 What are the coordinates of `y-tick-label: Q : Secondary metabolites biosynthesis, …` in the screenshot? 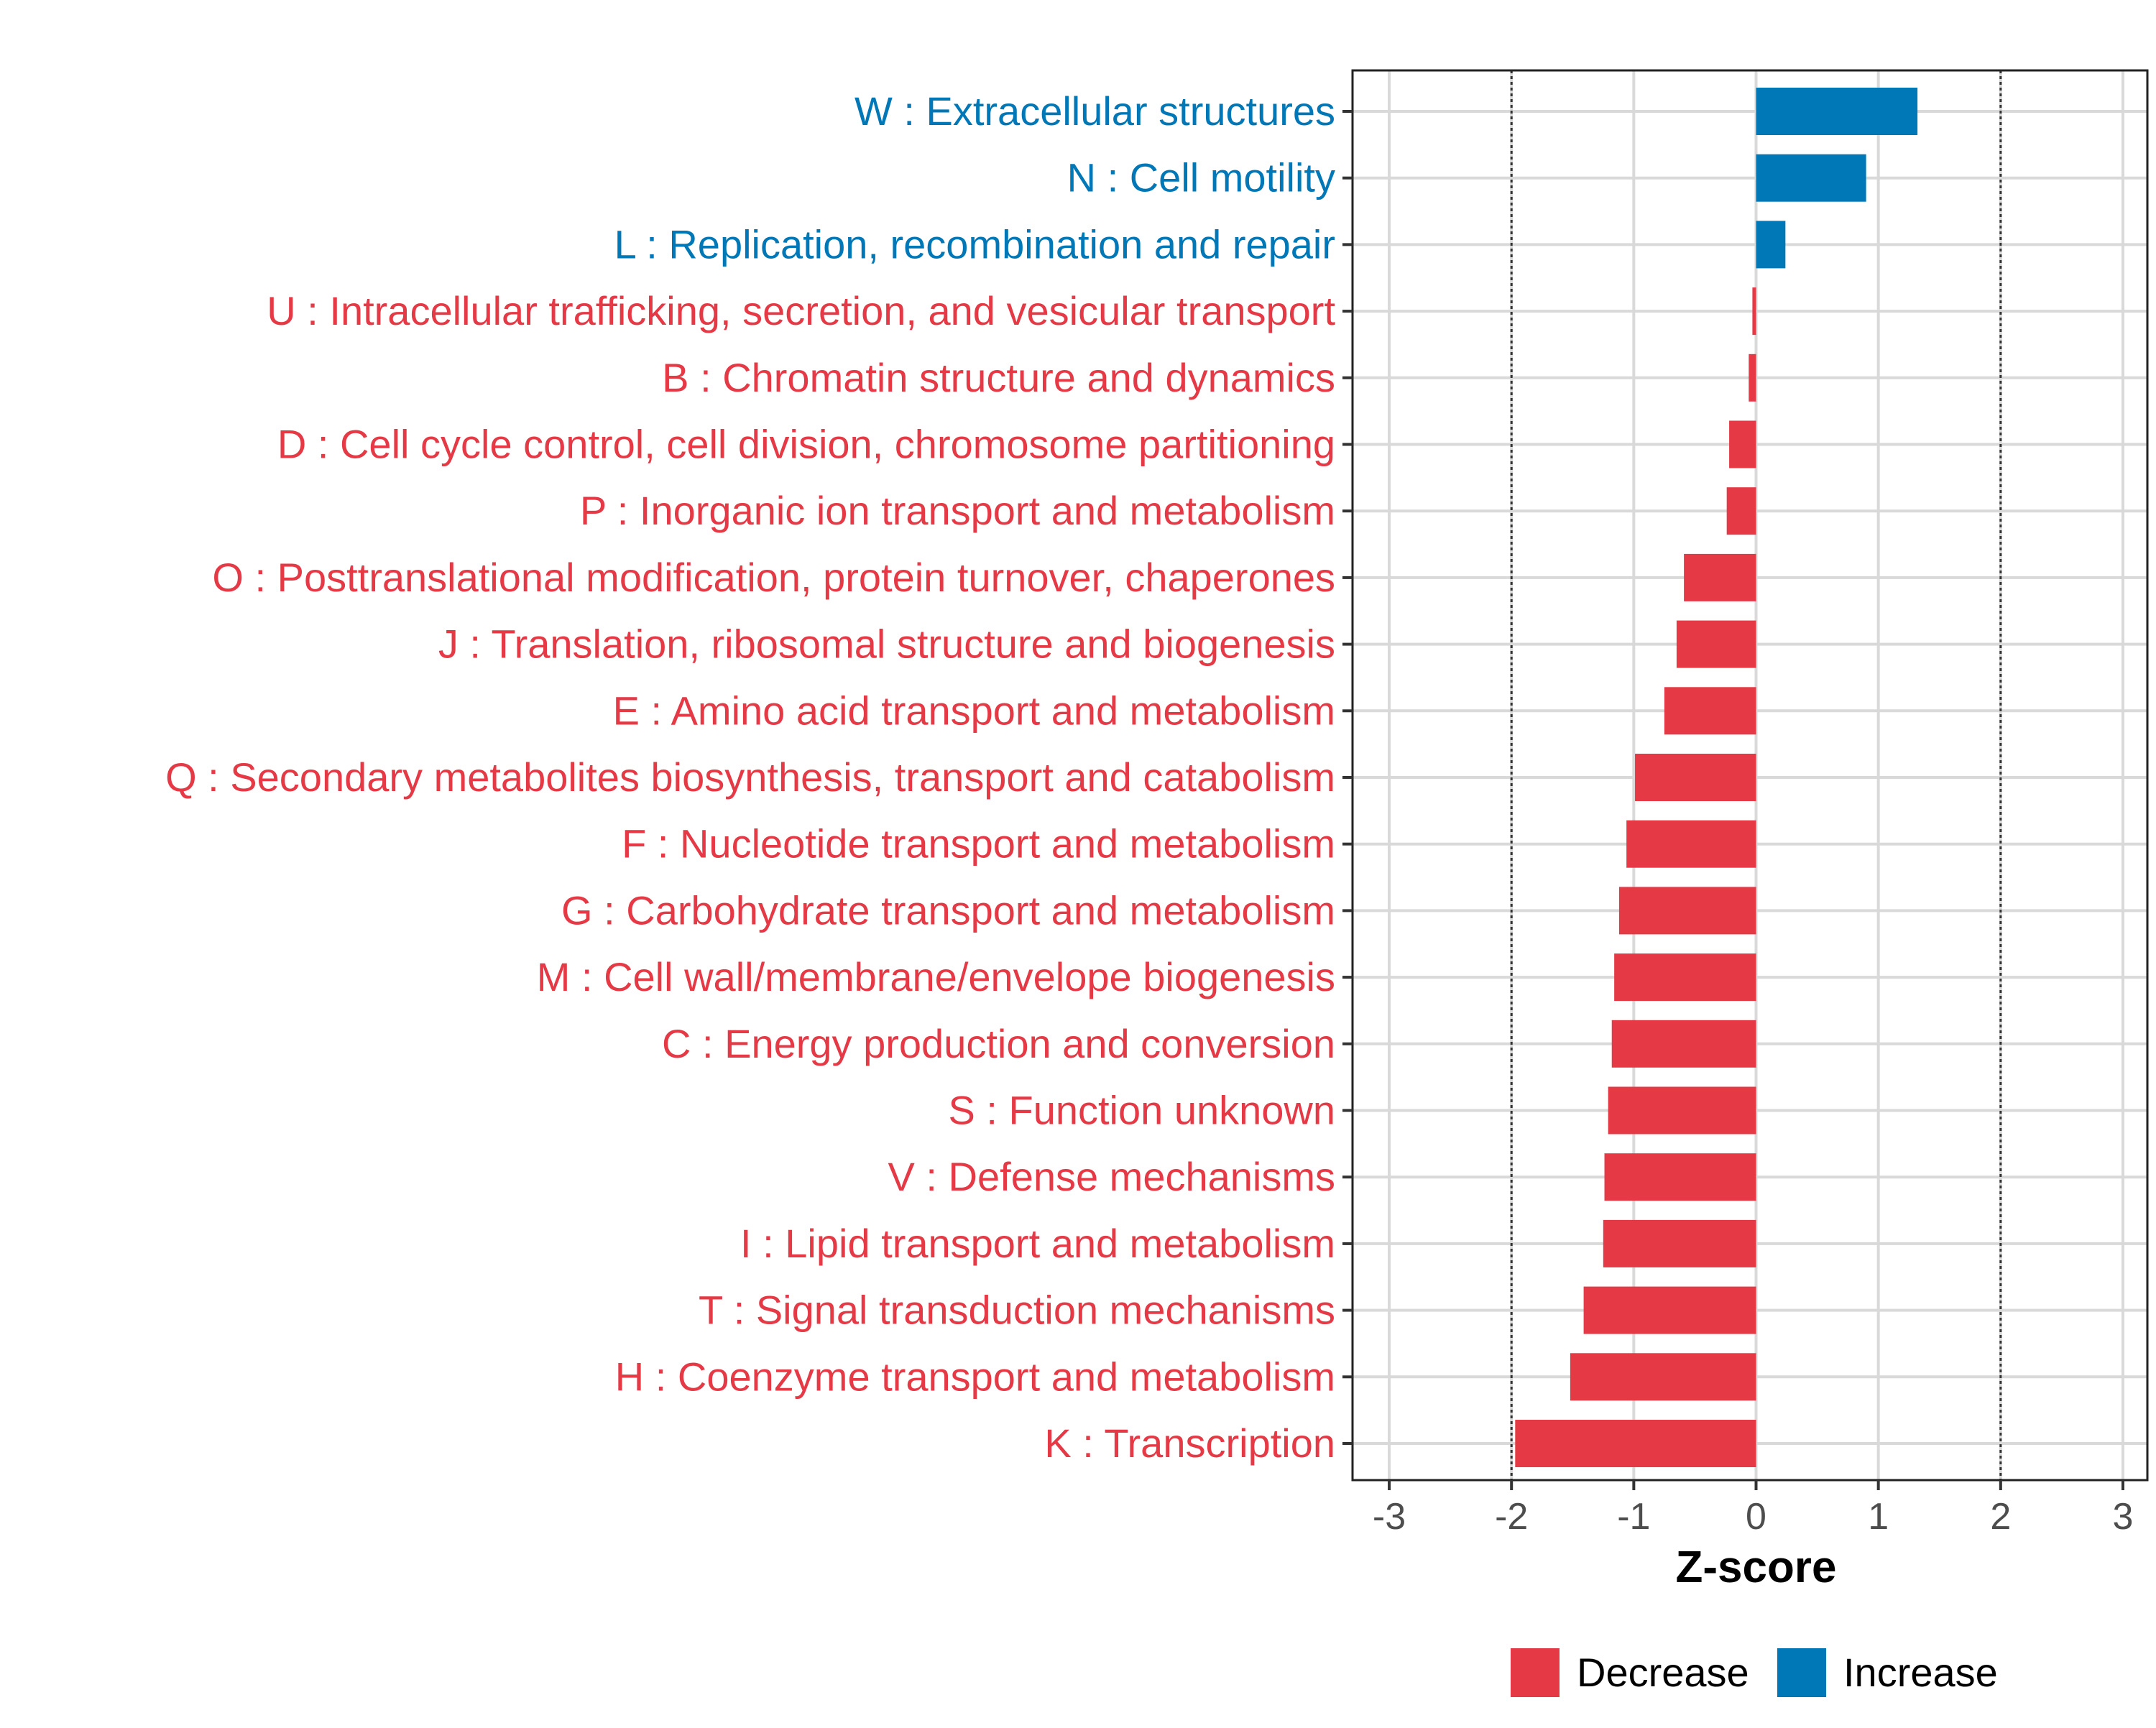 It's located at (750, 777).